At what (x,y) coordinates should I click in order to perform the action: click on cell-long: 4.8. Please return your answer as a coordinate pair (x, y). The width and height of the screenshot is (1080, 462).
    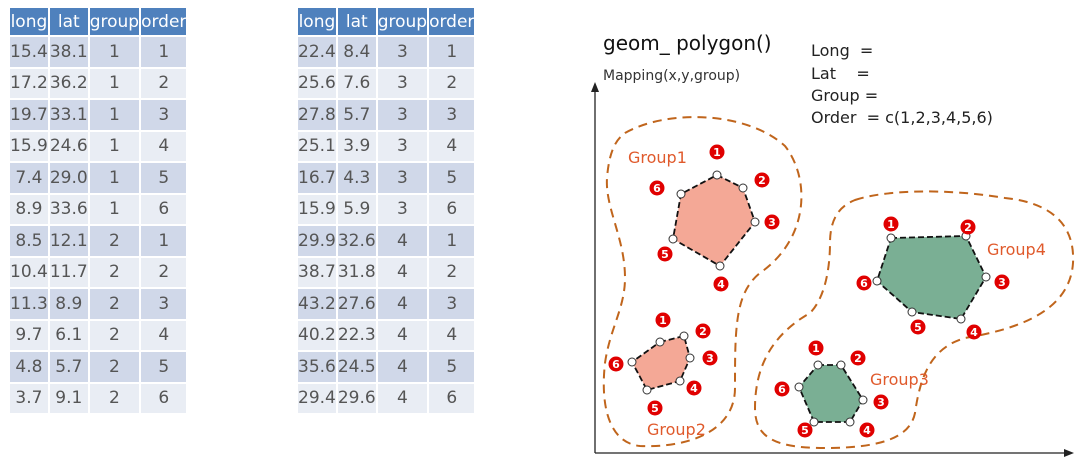
    Looking at the image, I should click on (29, 367).